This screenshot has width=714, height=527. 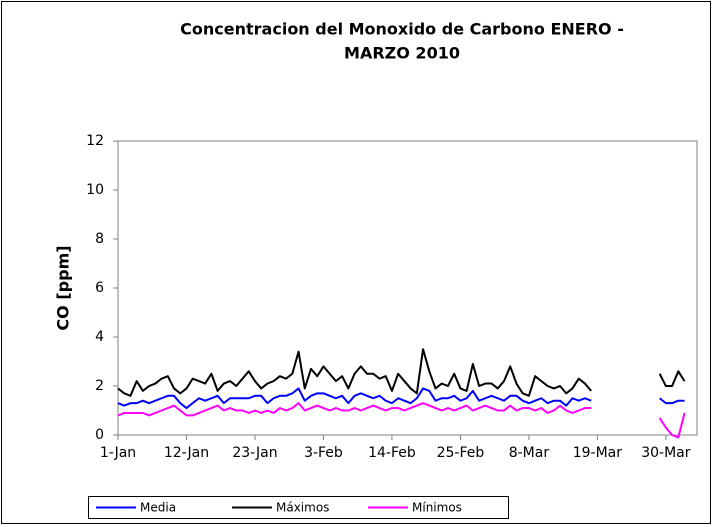 I want to click on legend, so click(x=298, y=507).